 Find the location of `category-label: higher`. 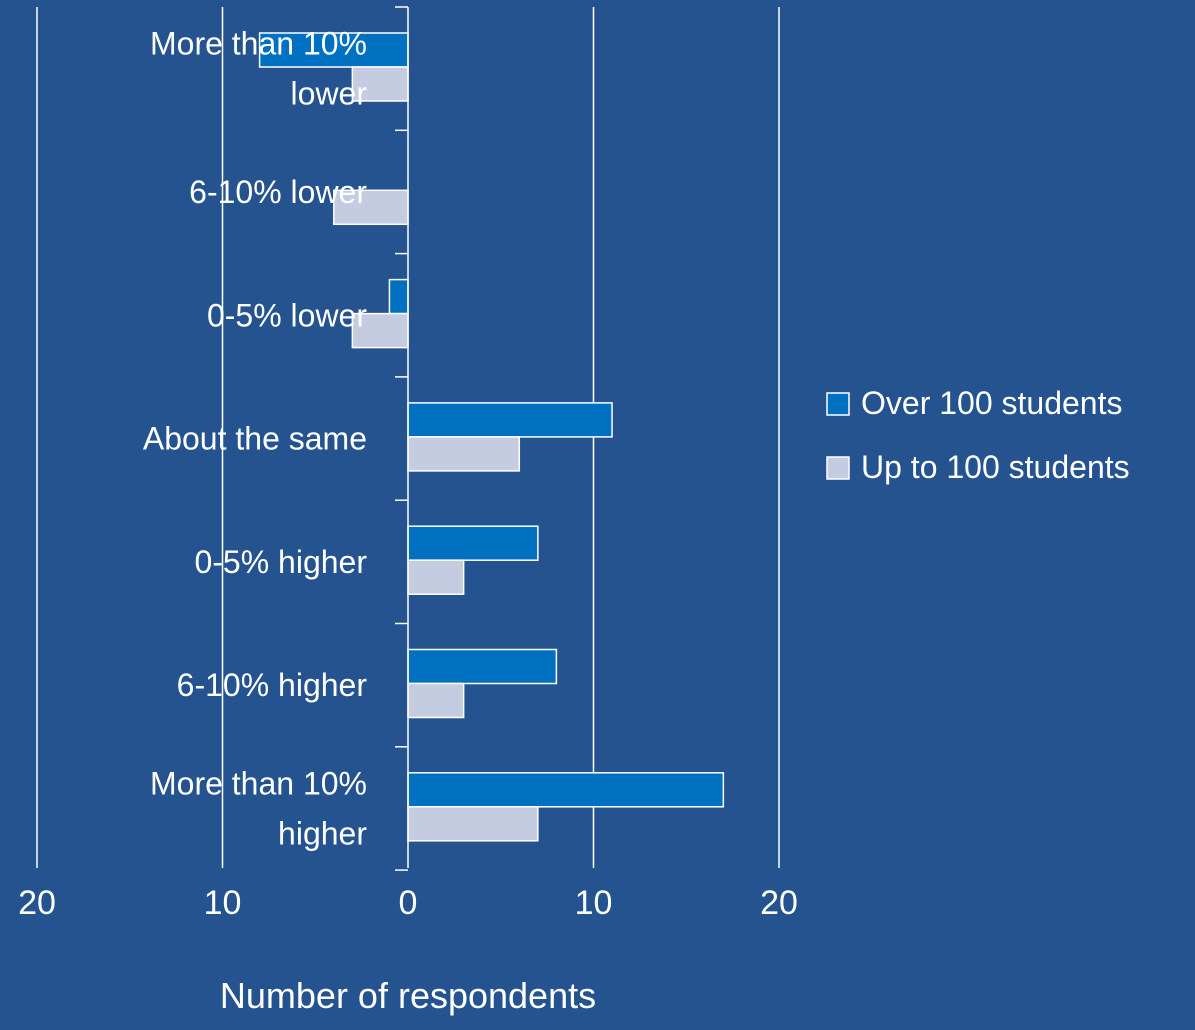

category-label: higher is located at coordinates (322, 833).